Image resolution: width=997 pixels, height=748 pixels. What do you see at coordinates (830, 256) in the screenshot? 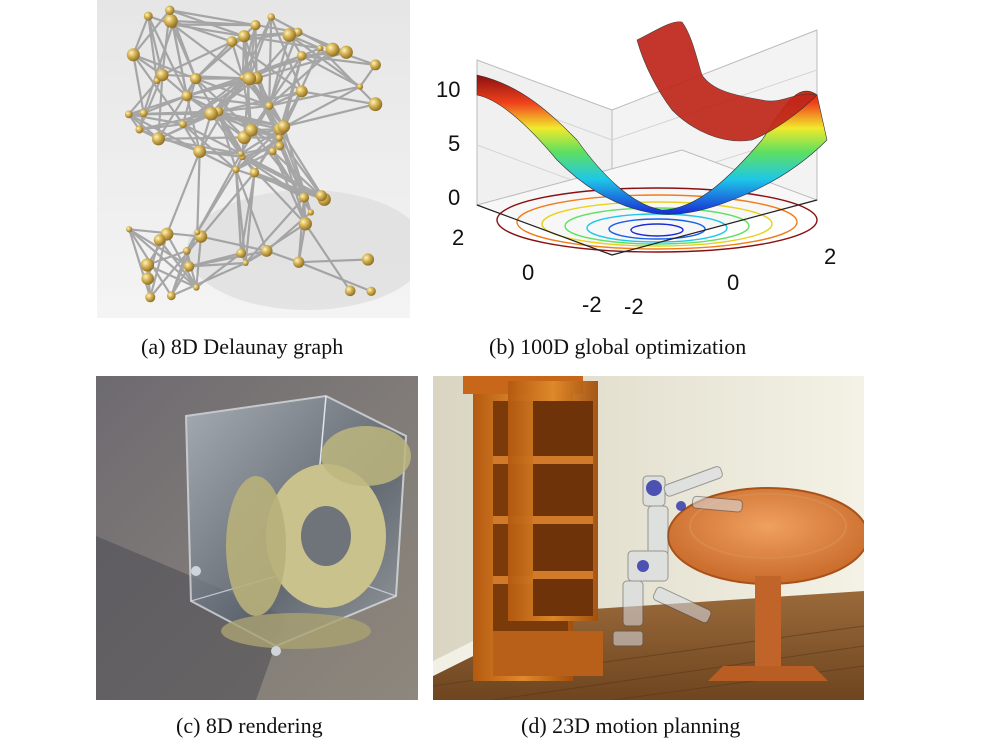
I see `y-tick-2: 2` at bounding box center [830, 256].